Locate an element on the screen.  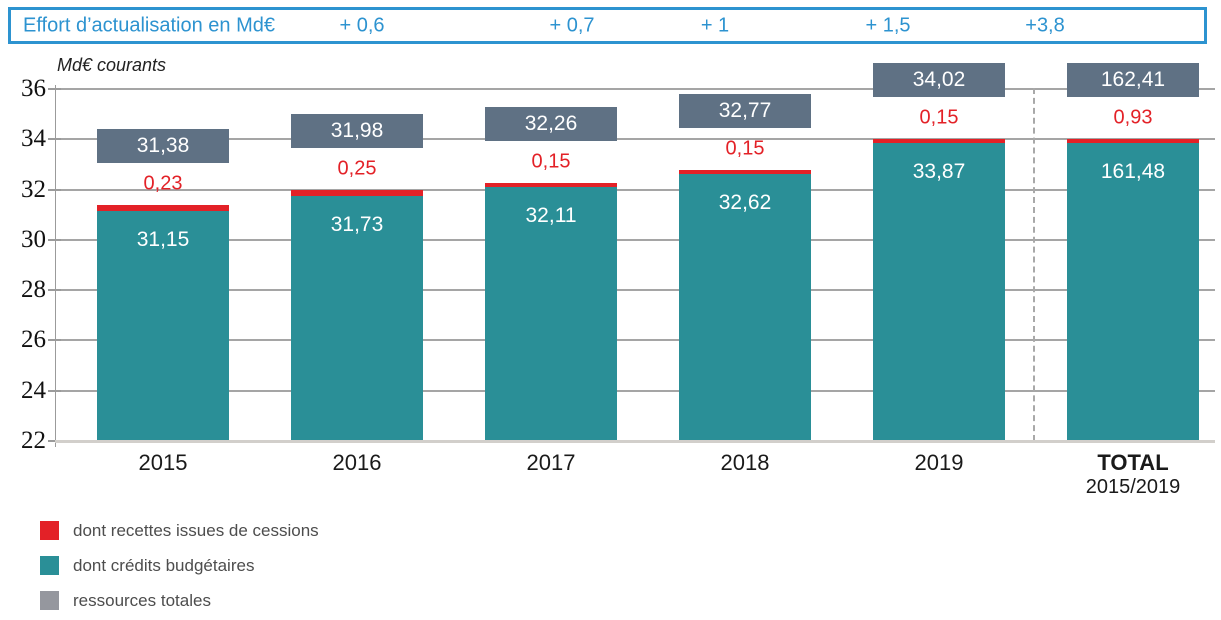
ressources-totales-box-2015 is located at coordinates (163, 146).